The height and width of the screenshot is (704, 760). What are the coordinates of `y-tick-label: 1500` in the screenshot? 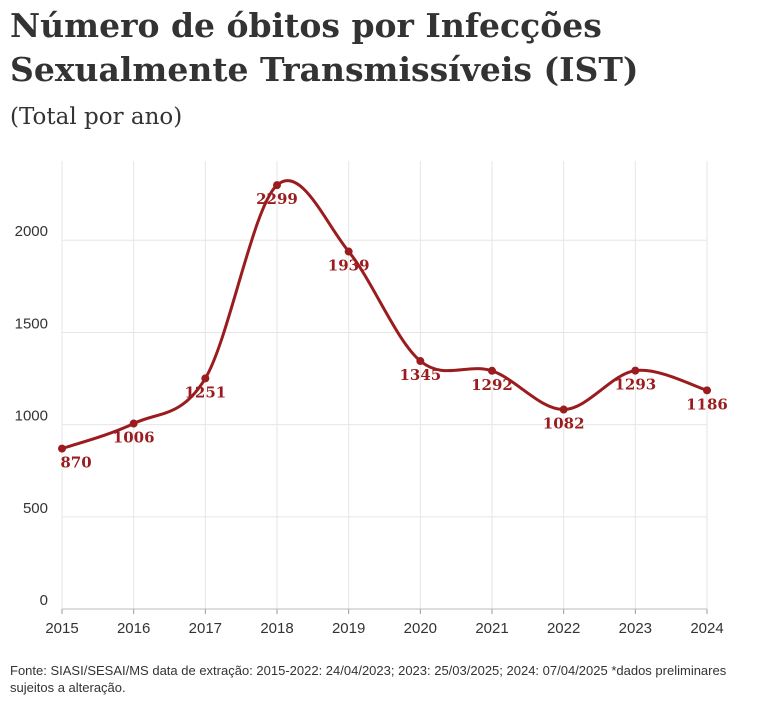 It's located at (31, 323).